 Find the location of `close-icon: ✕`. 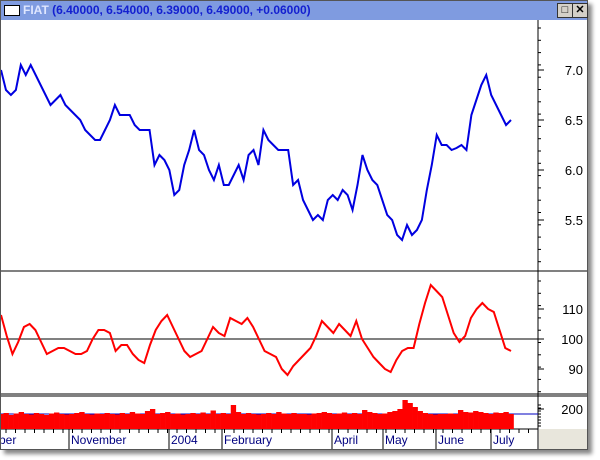

close-icon: ✕ is located at coordinates (580, 10).